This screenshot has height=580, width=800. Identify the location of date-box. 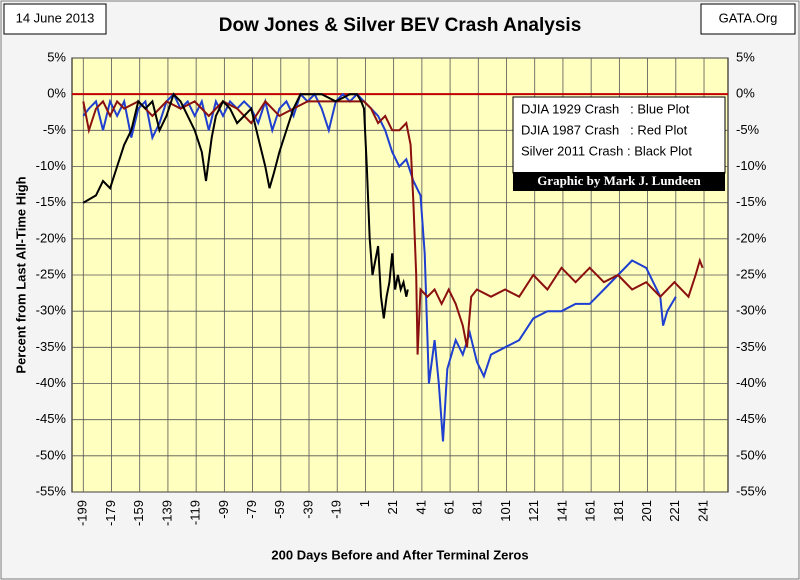
(55, 19).